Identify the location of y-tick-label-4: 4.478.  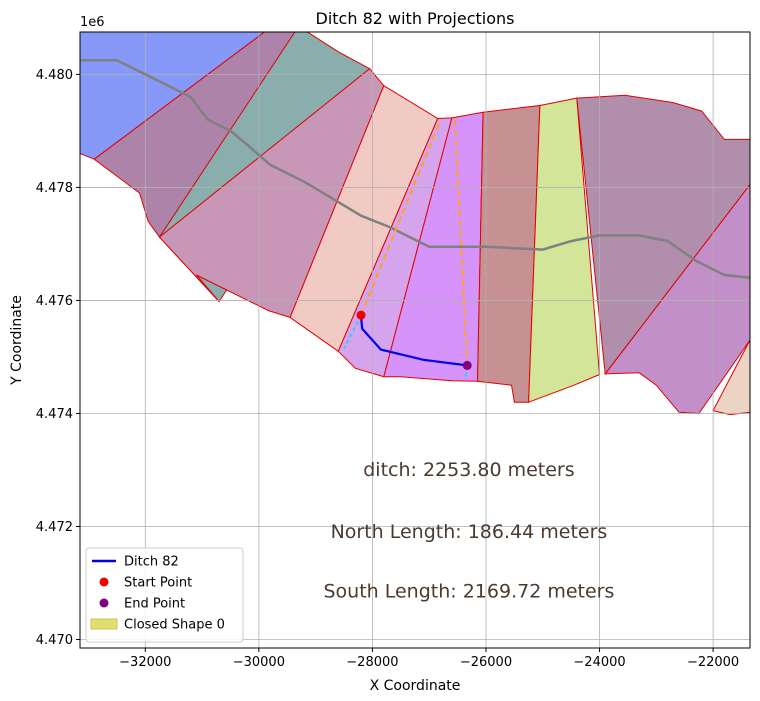
(54, 188).